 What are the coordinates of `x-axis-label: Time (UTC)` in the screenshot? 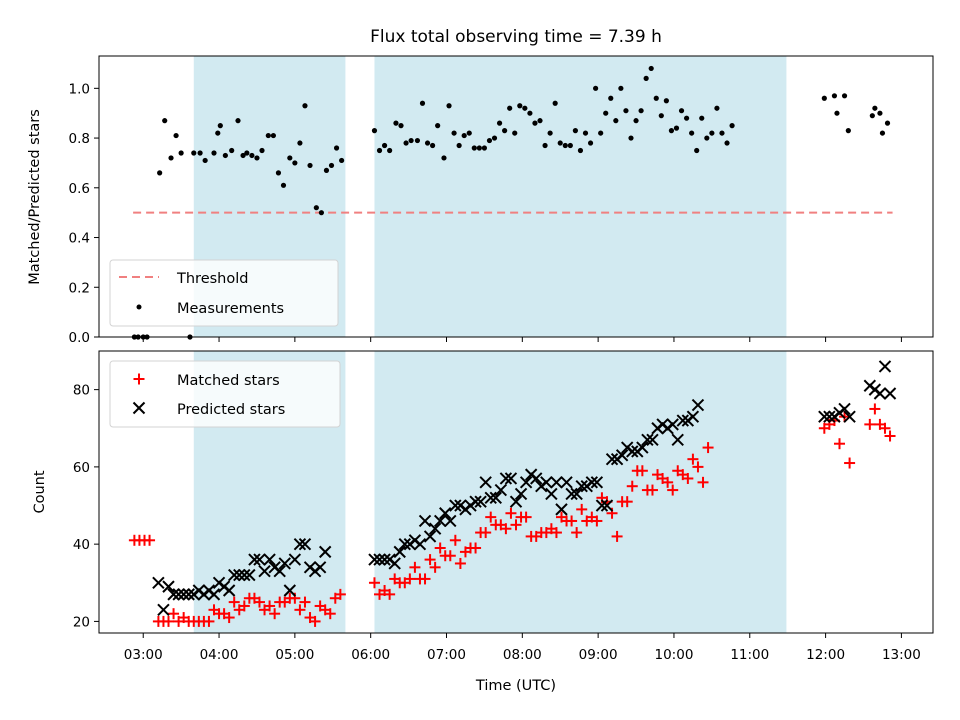 It's located at (515, 686).